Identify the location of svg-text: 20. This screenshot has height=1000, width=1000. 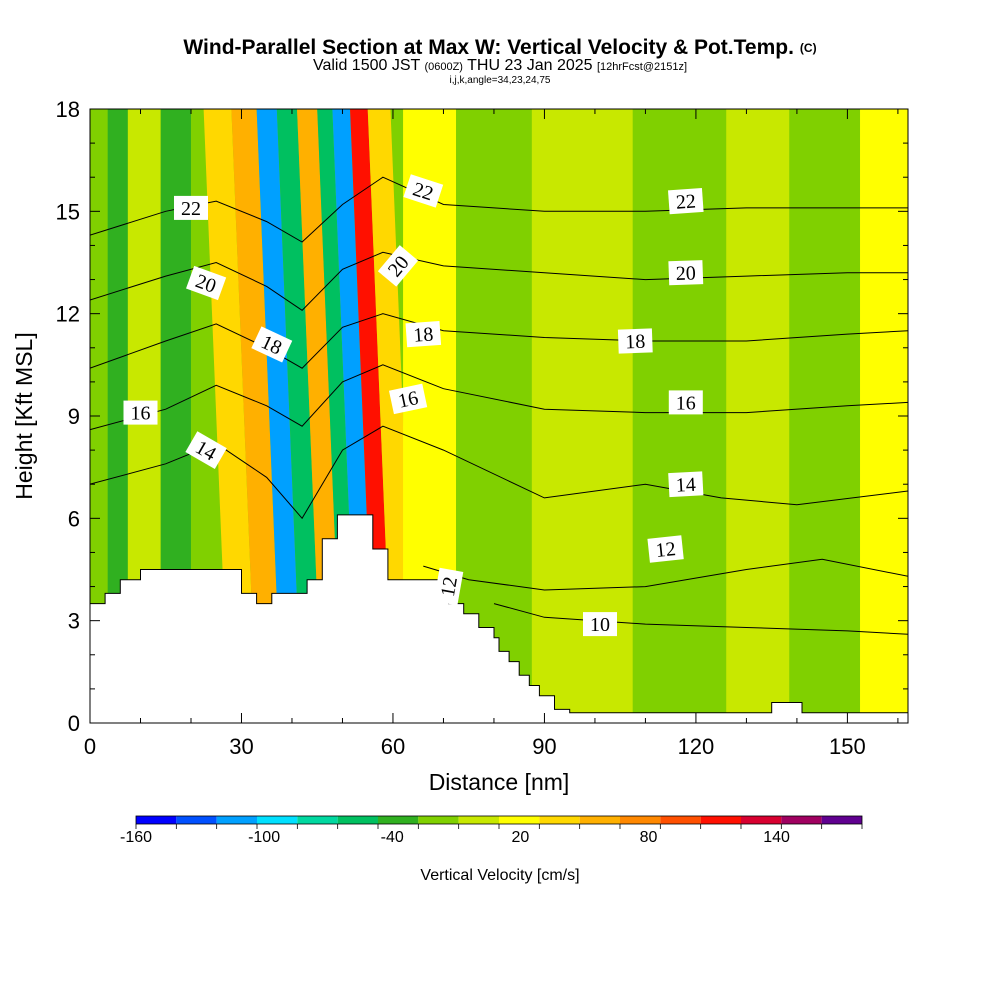
(685, 273).